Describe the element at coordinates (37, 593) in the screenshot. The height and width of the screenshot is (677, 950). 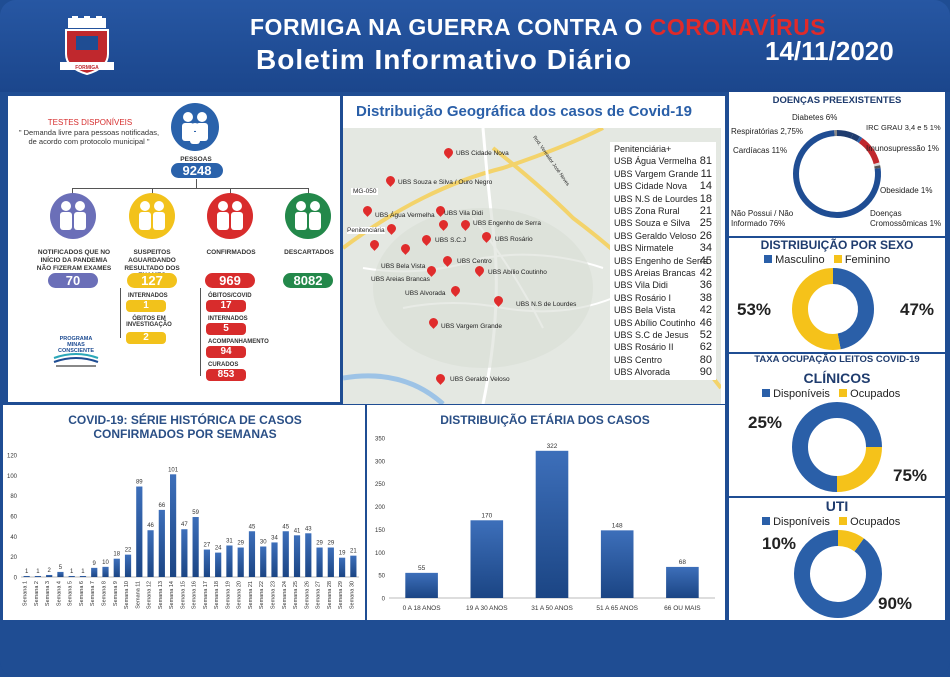
I see `category-label: Semana 2` at that location.